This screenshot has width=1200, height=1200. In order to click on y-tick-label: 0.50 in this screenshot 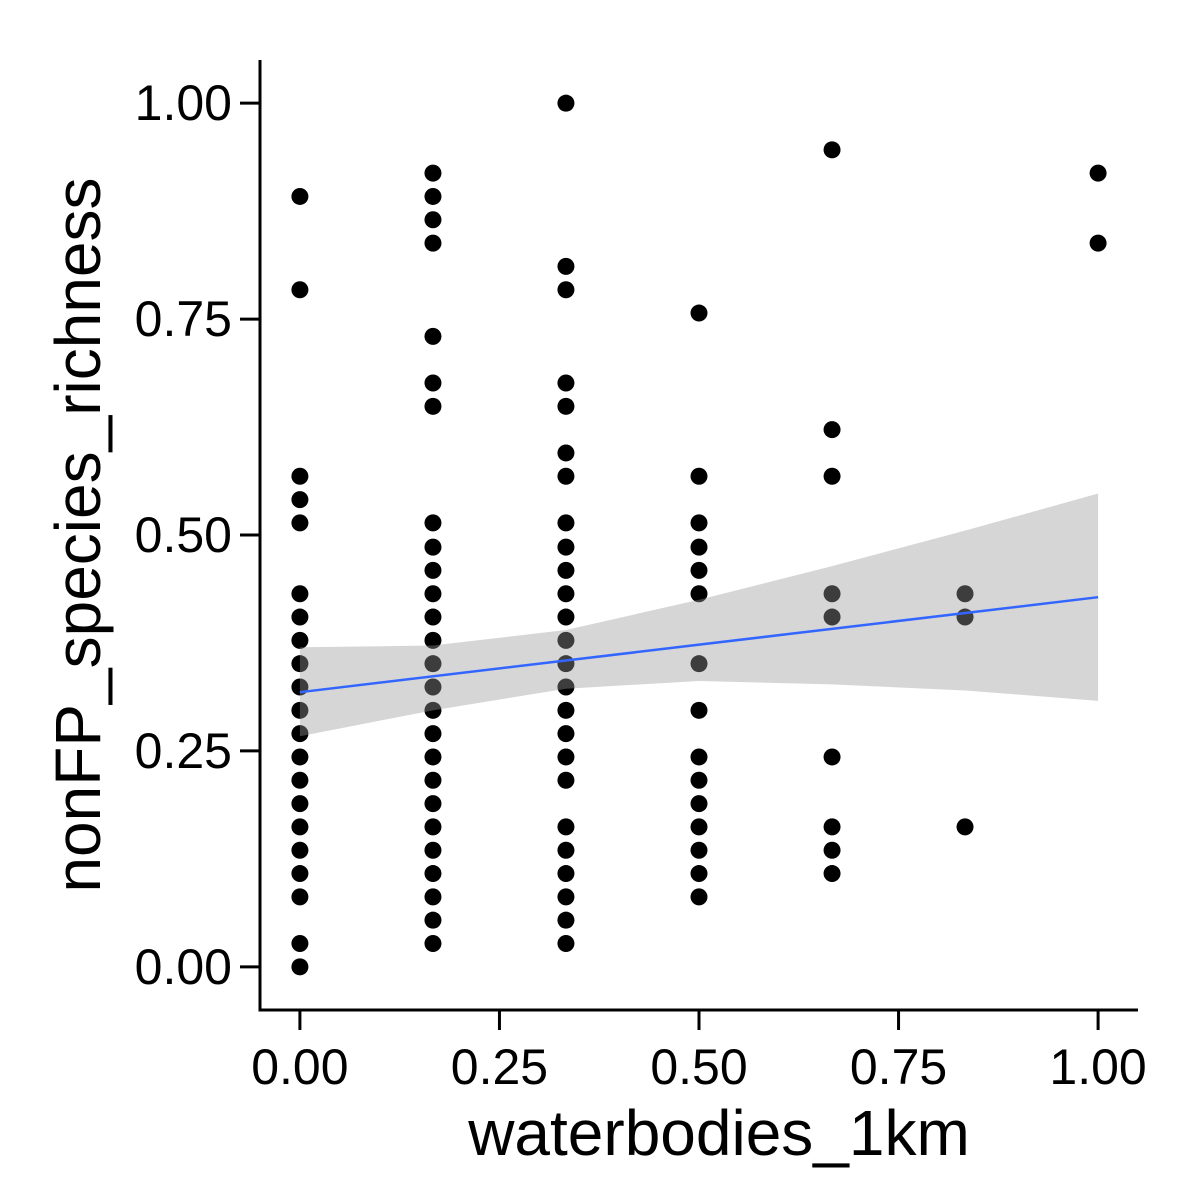, I will do `click(183, 535)`.